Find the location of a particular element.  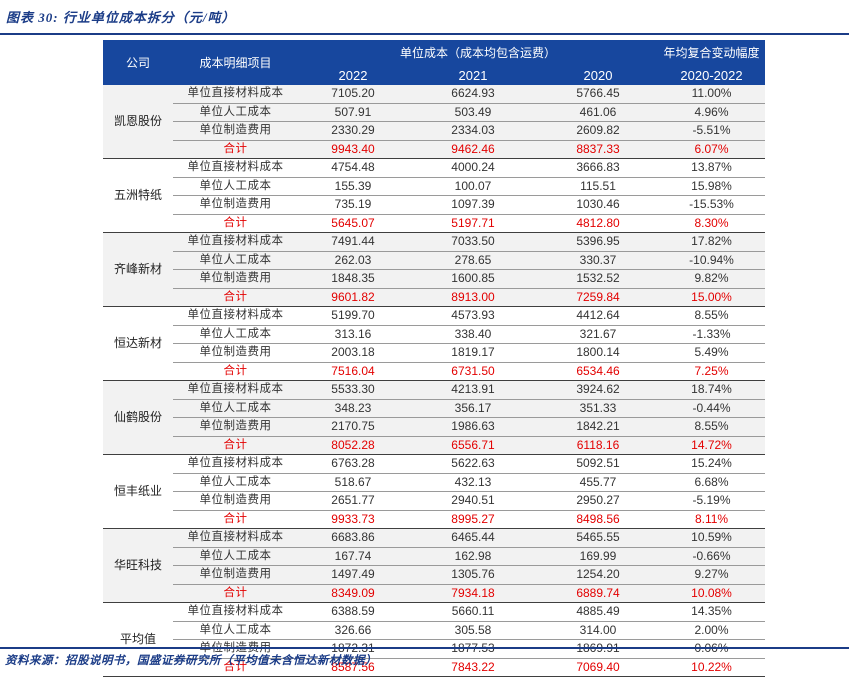

header-company: 公司 is located at coordinates (138, 62).